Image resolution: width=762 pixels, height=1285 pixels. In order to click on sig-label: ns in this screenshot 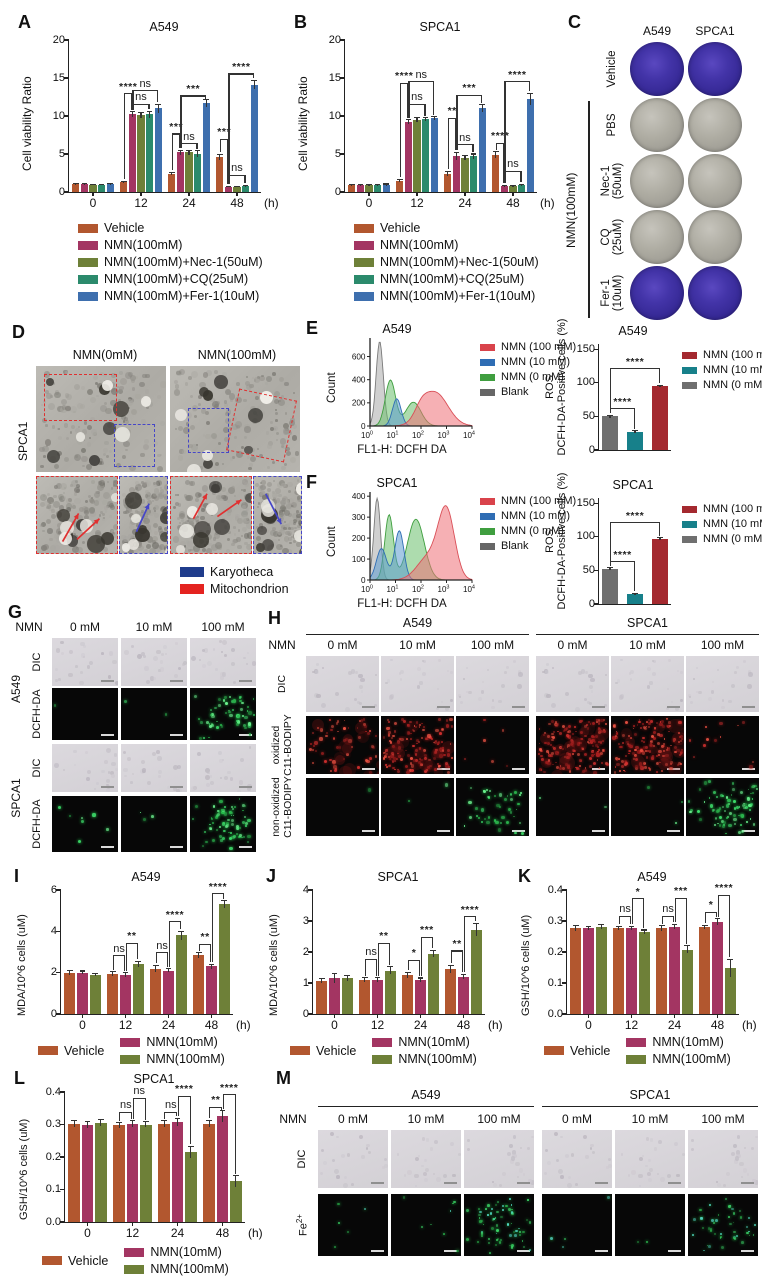, I will do `click(371, 952)`.